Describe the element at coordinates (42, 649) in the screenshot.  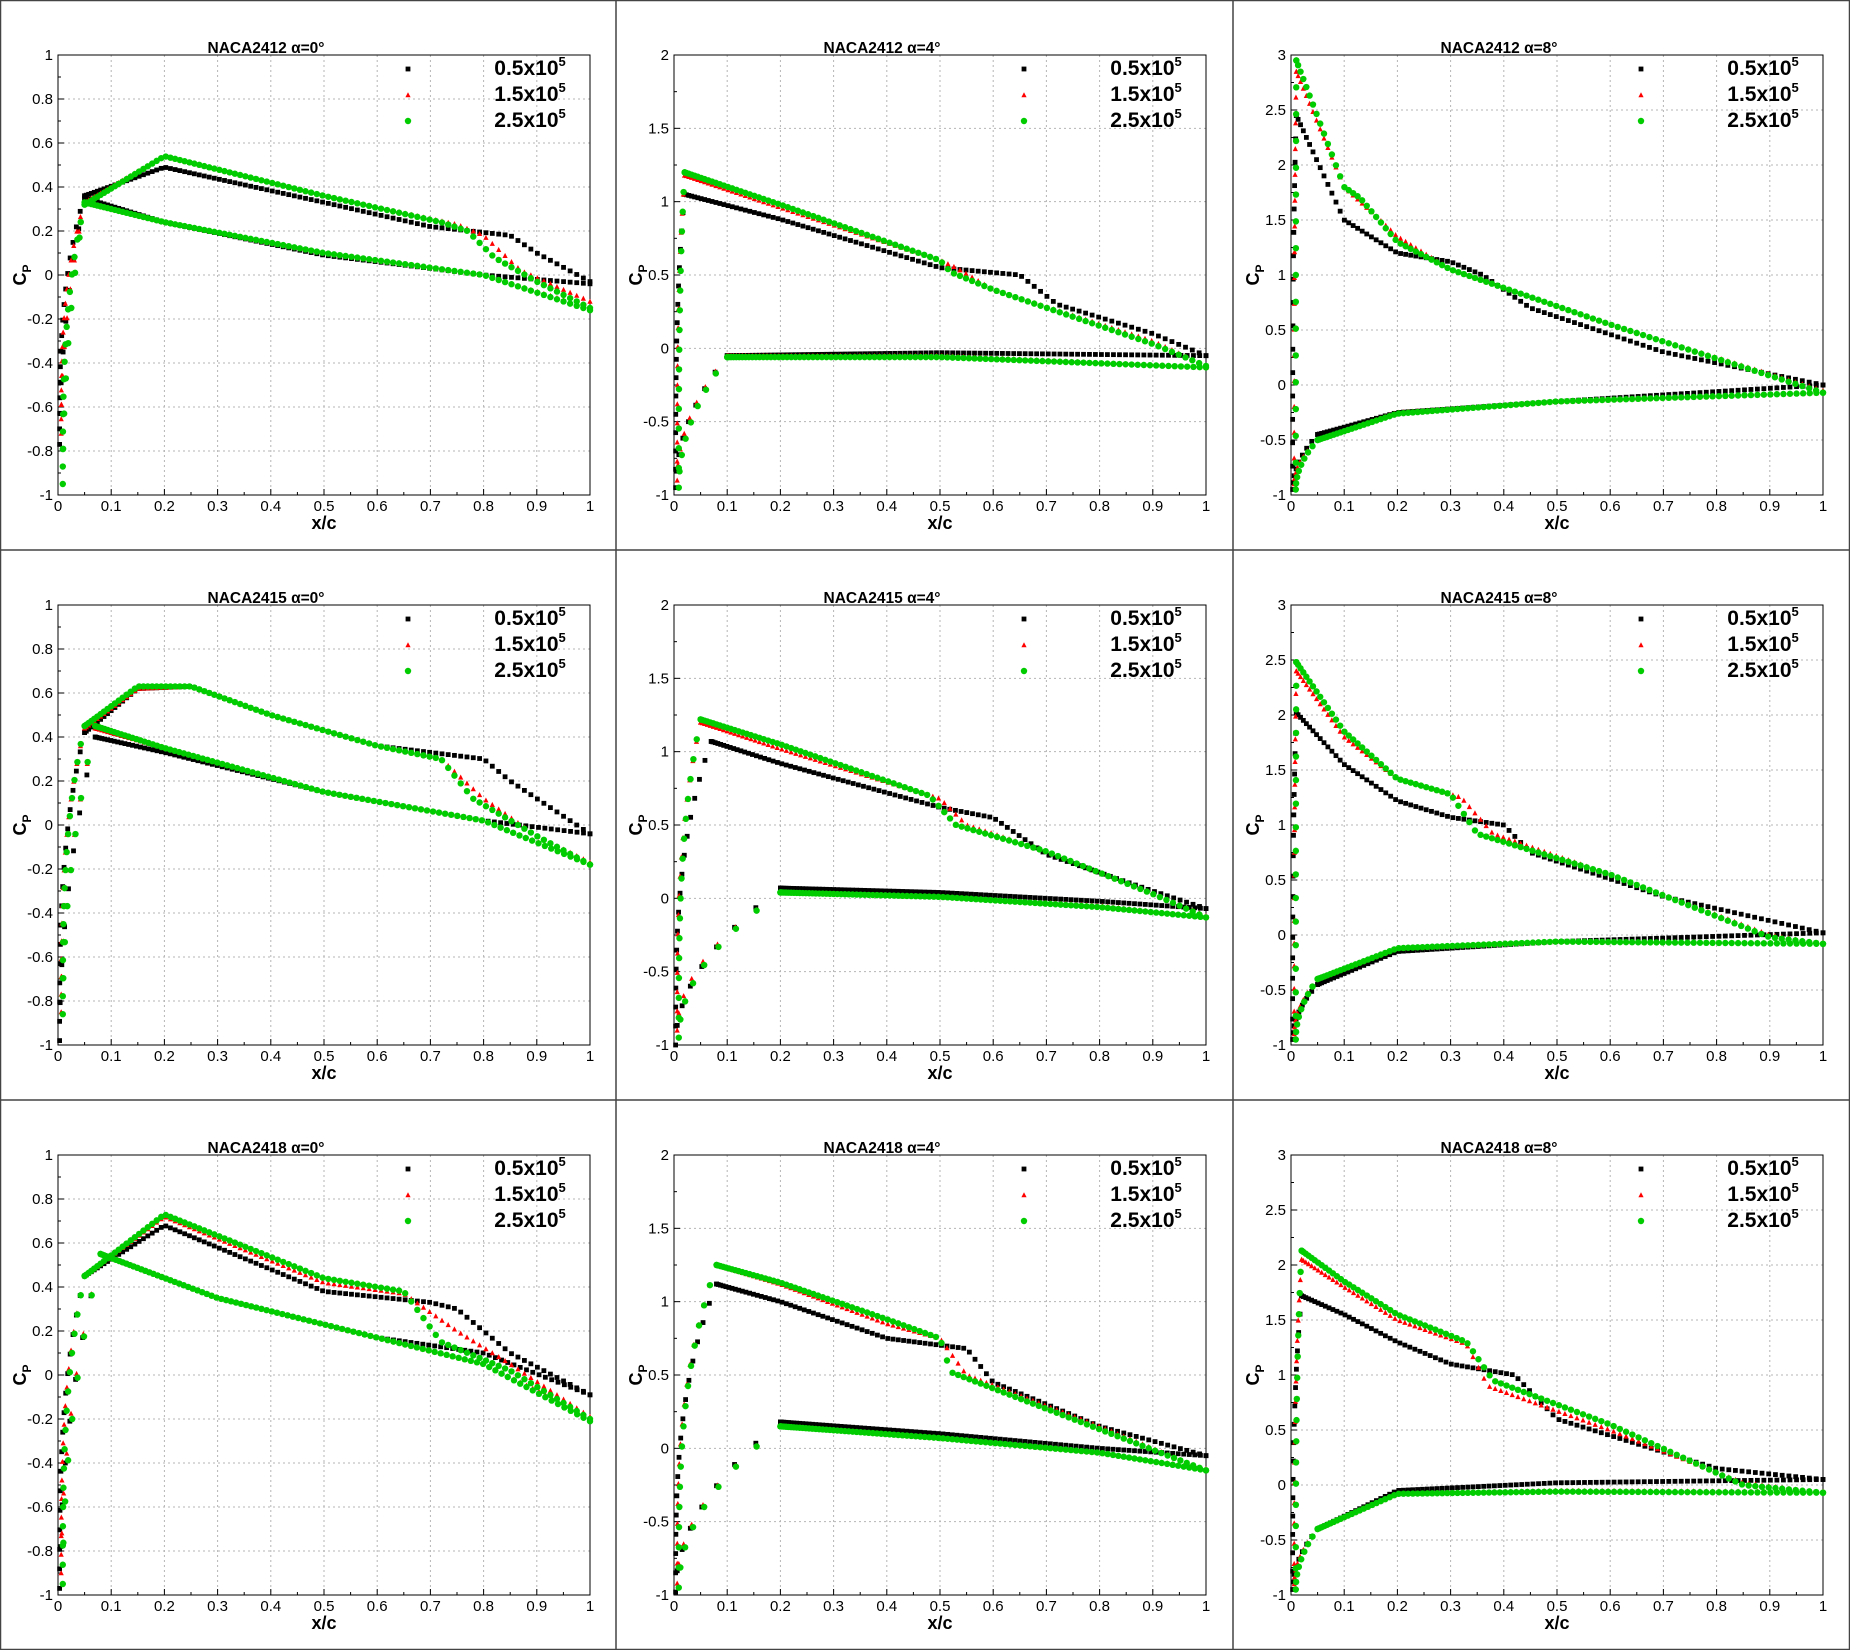
I see `y-tick-label: 0.8` at that location.